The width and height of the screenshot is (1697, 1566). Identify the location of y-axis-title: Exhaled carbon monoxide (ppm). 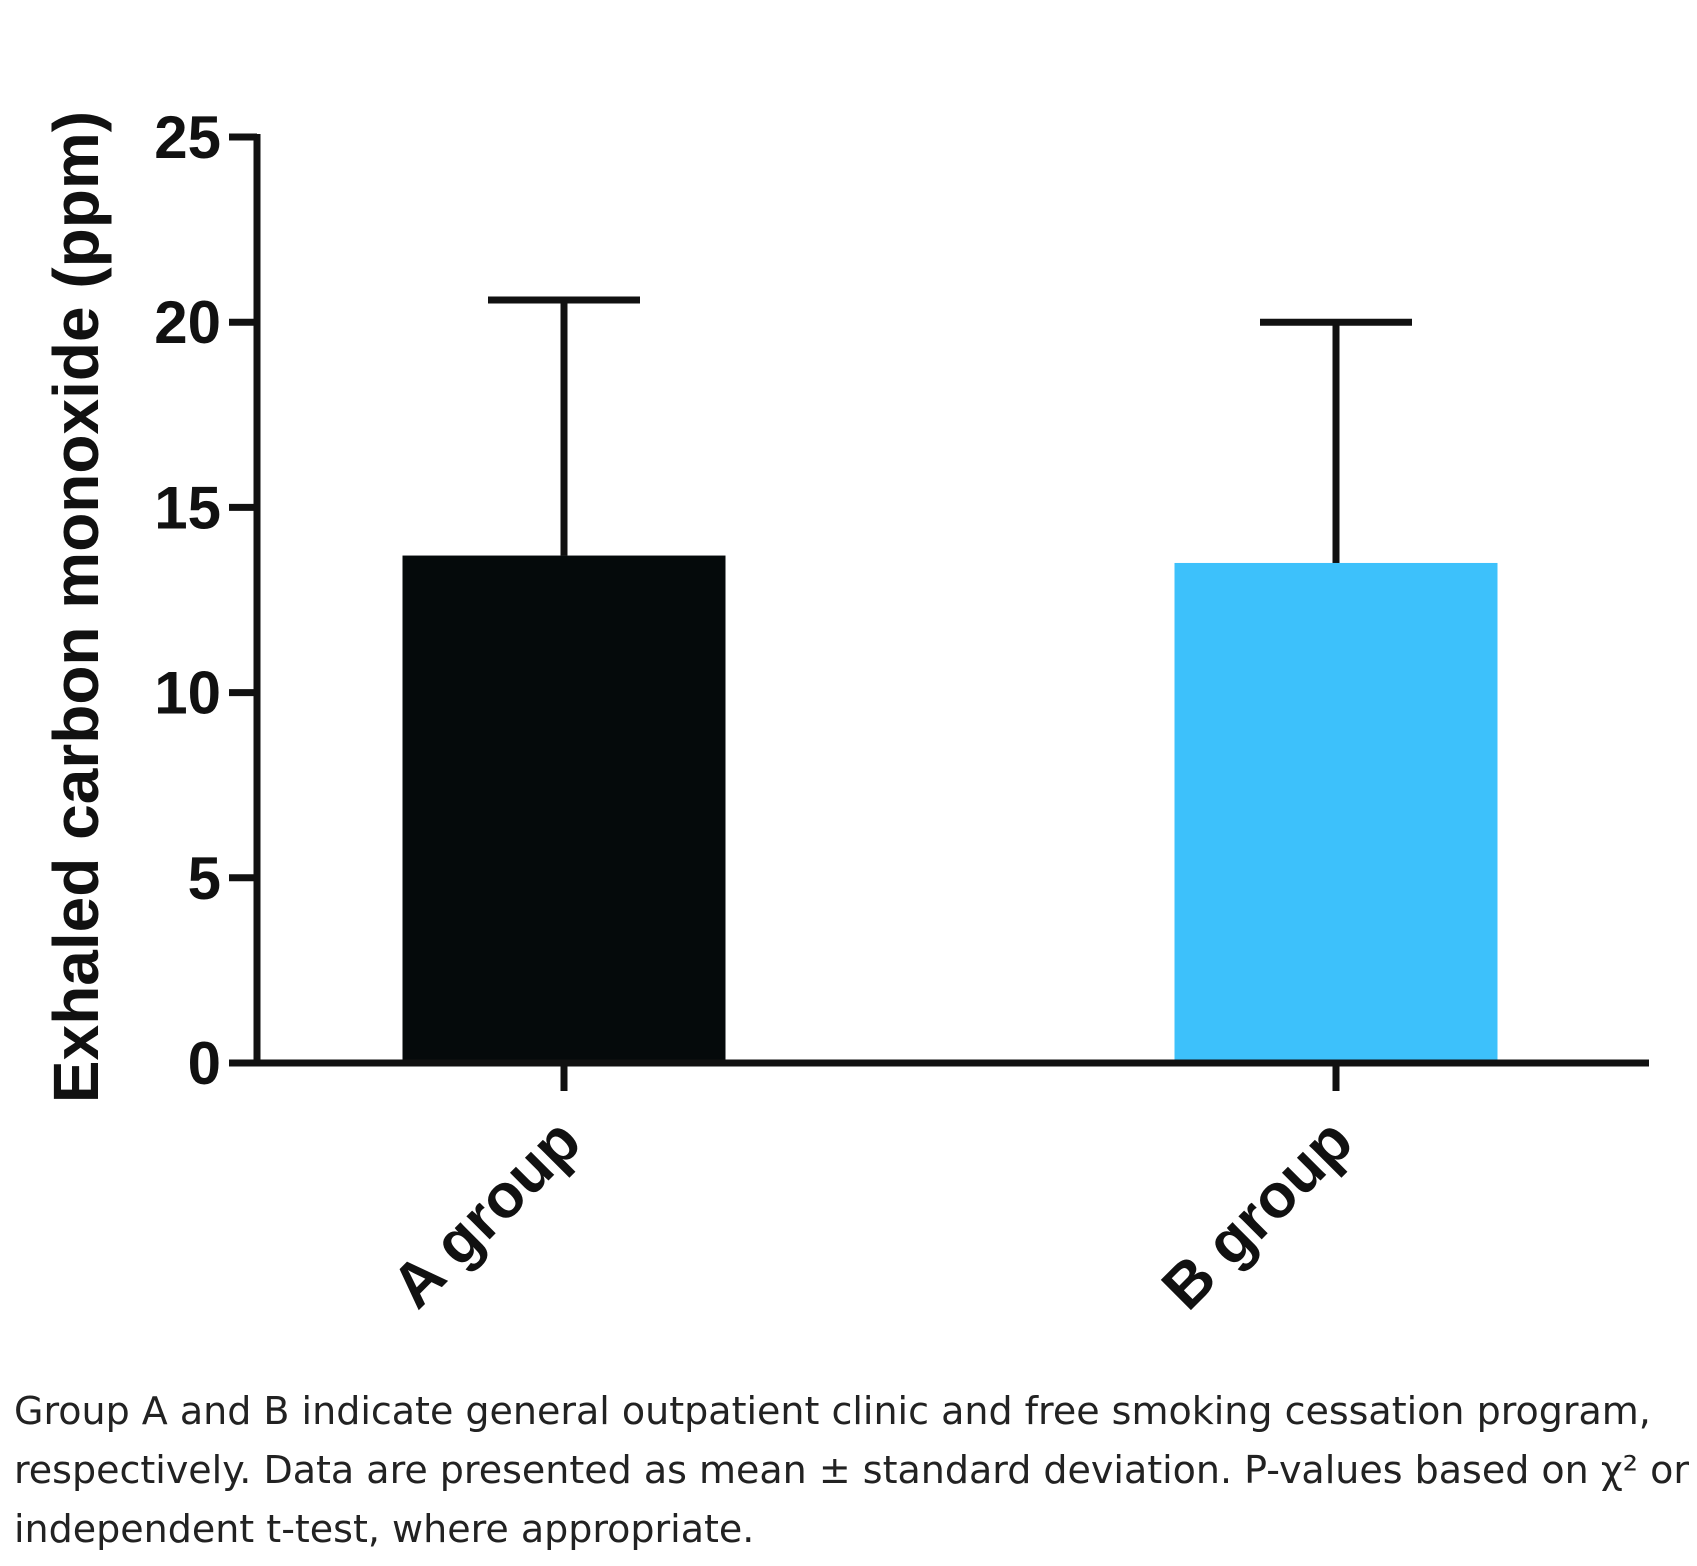
(76, 607).